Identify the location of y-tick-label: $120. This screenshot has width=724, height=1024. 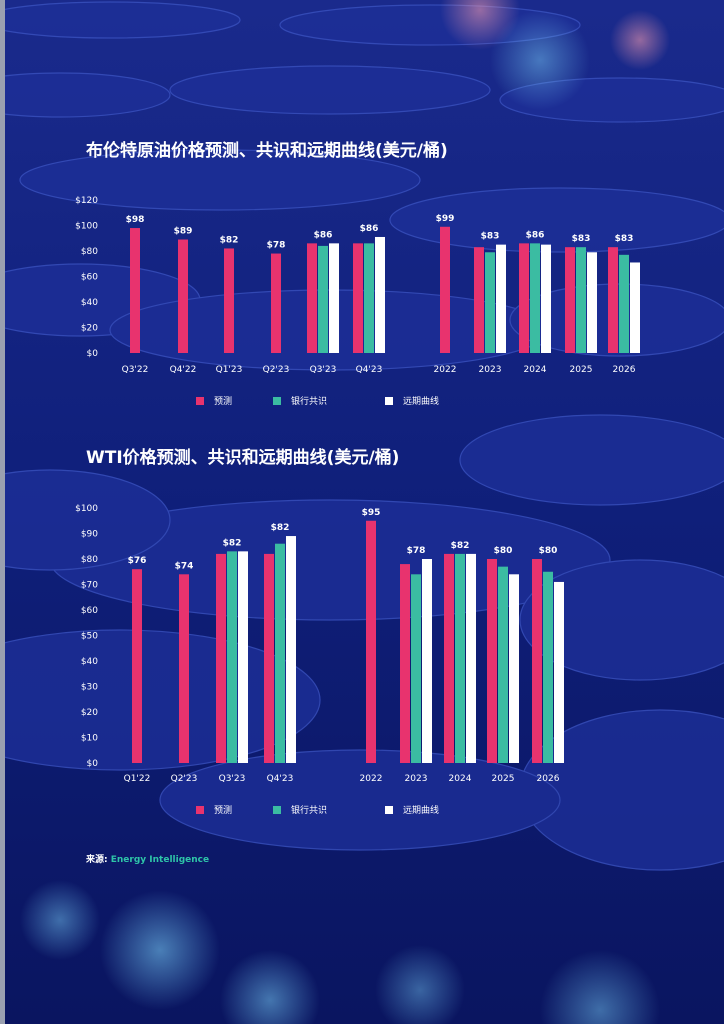
(86, 201).